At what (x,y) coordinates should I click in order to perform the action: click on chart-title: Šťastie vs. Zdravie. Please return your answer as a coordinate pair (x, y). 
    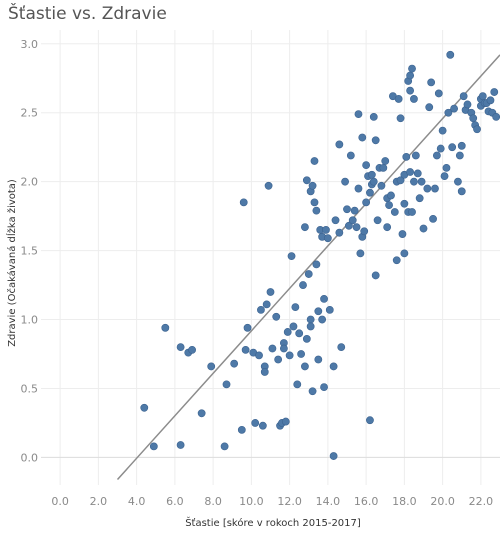
    Looking at the image, I should click on (87, 14).